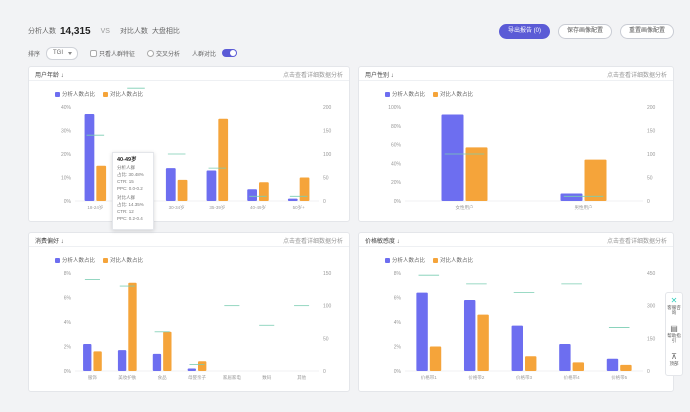 The width and height of the screenshot is (690, 412). I want to click on sidebar-item-help: ▤ 帮助指引, so click(674, 333).